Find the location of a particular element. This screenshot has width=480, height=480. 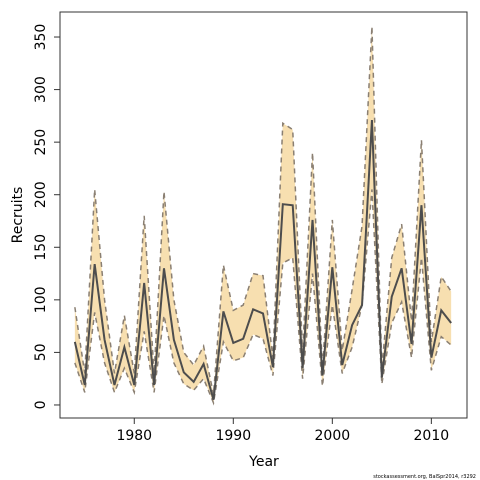

y-tick-label: 50 is located at coordinates (41, 352).